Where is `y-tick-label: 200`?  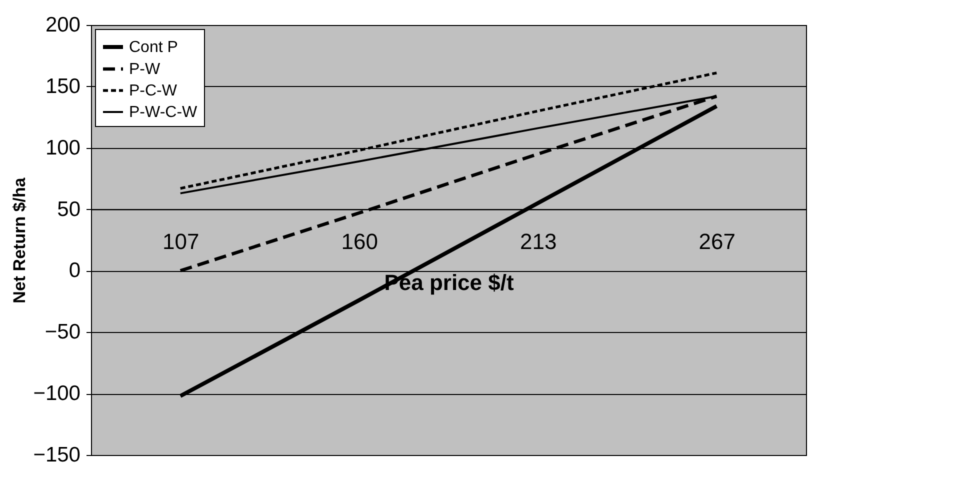
y-tick-label: 200 is located at coordinates (62, 25).